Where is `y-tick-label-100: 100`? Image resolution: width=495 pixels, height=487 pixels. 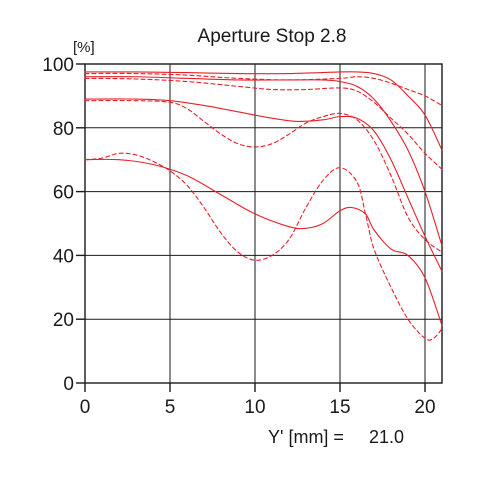
y-tick-label-100: 100 is located at coordinates (58, 65).